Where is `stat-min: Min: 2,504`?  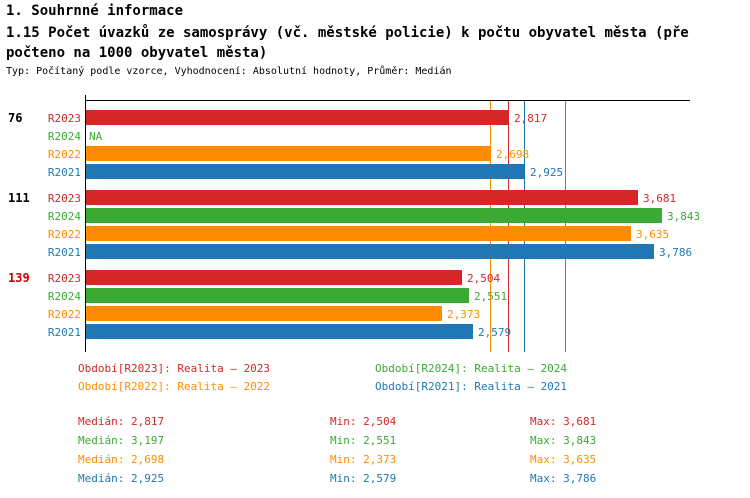
stat-min: Min: 2,504 is located at coordinates (363, 421).